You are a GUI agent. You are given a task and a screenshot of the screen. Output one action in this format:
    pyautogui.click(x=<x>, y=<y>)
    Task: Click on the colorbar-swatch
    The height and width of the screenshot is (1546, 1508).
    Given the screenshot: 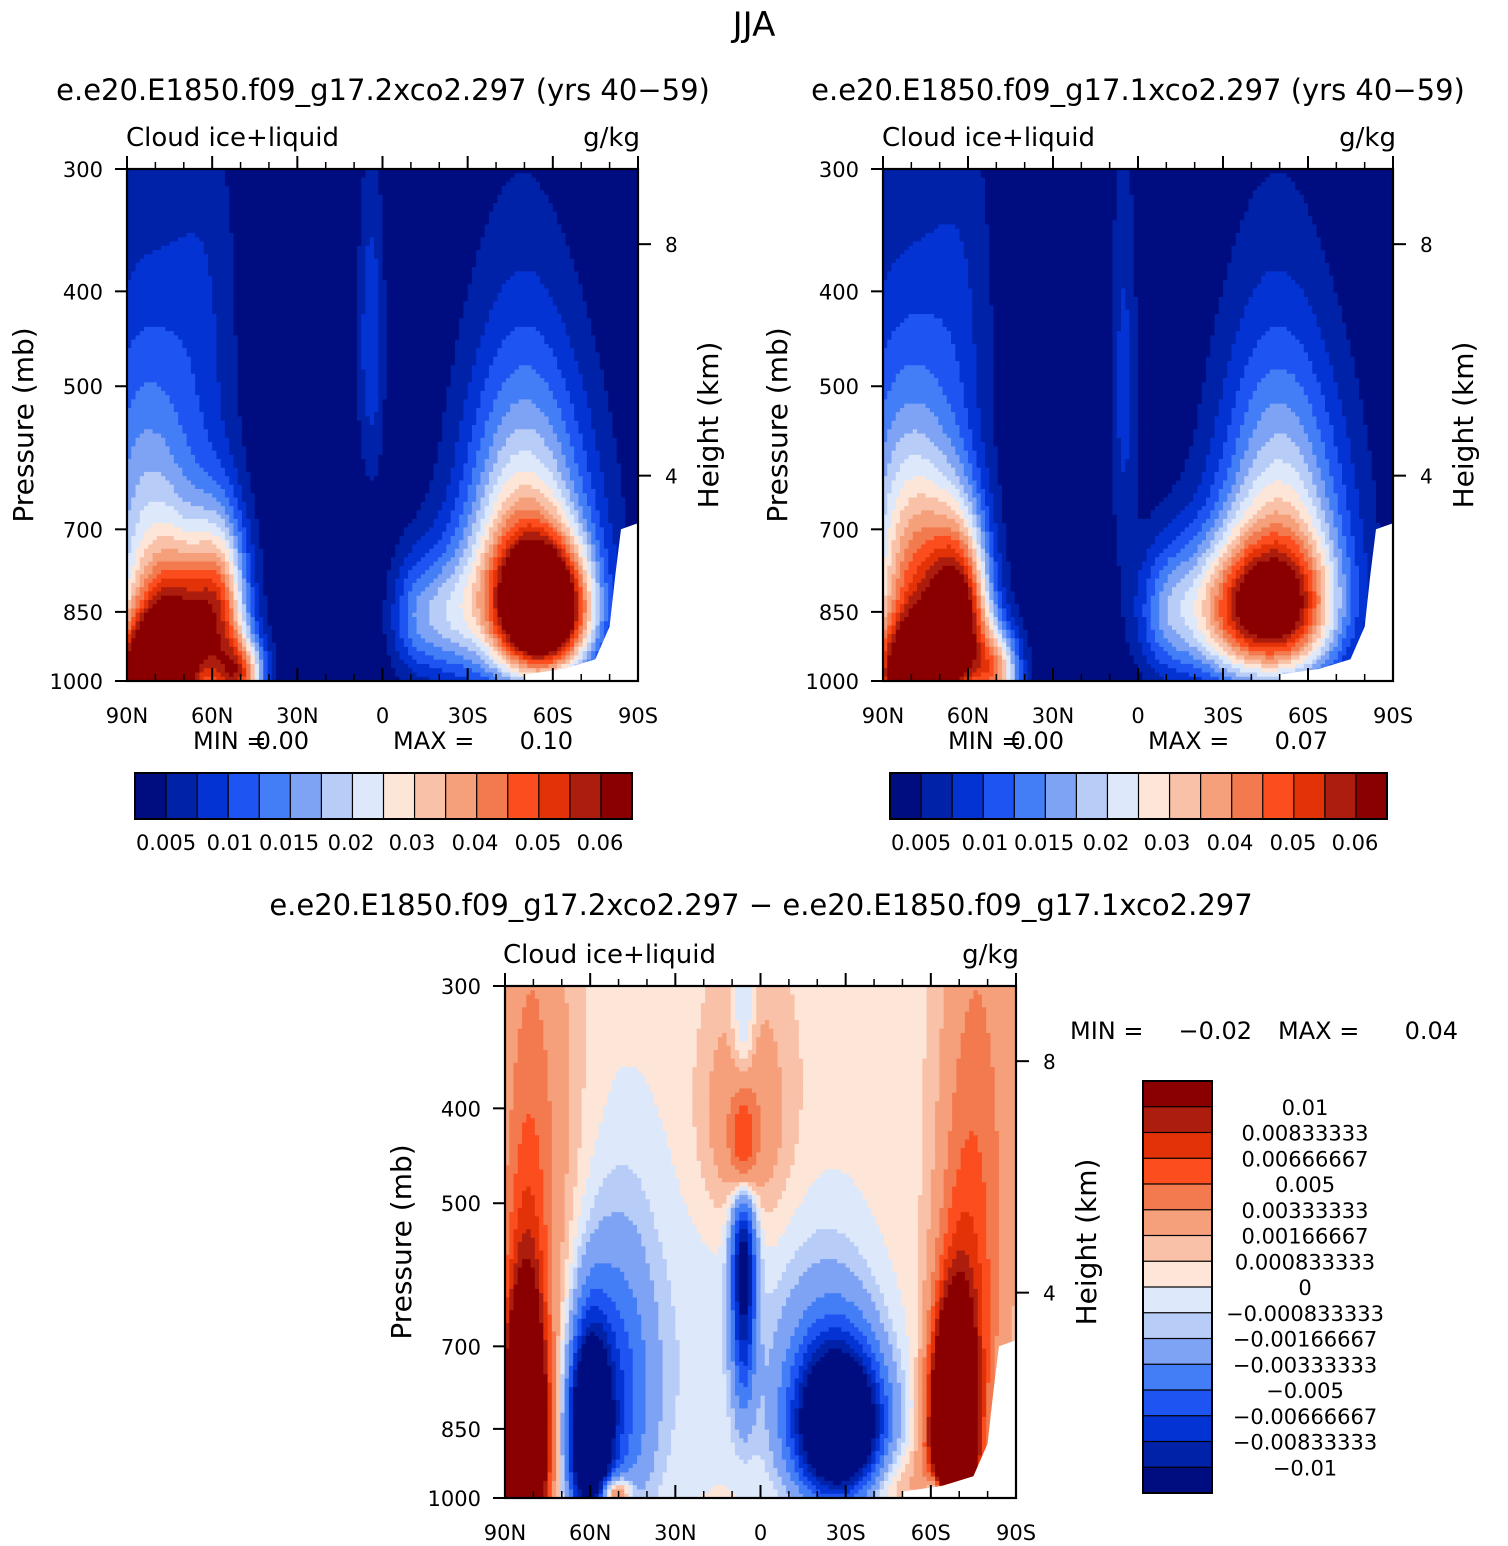 What is the action you would take?
    pyautogui.click(x=151, y=796)
    